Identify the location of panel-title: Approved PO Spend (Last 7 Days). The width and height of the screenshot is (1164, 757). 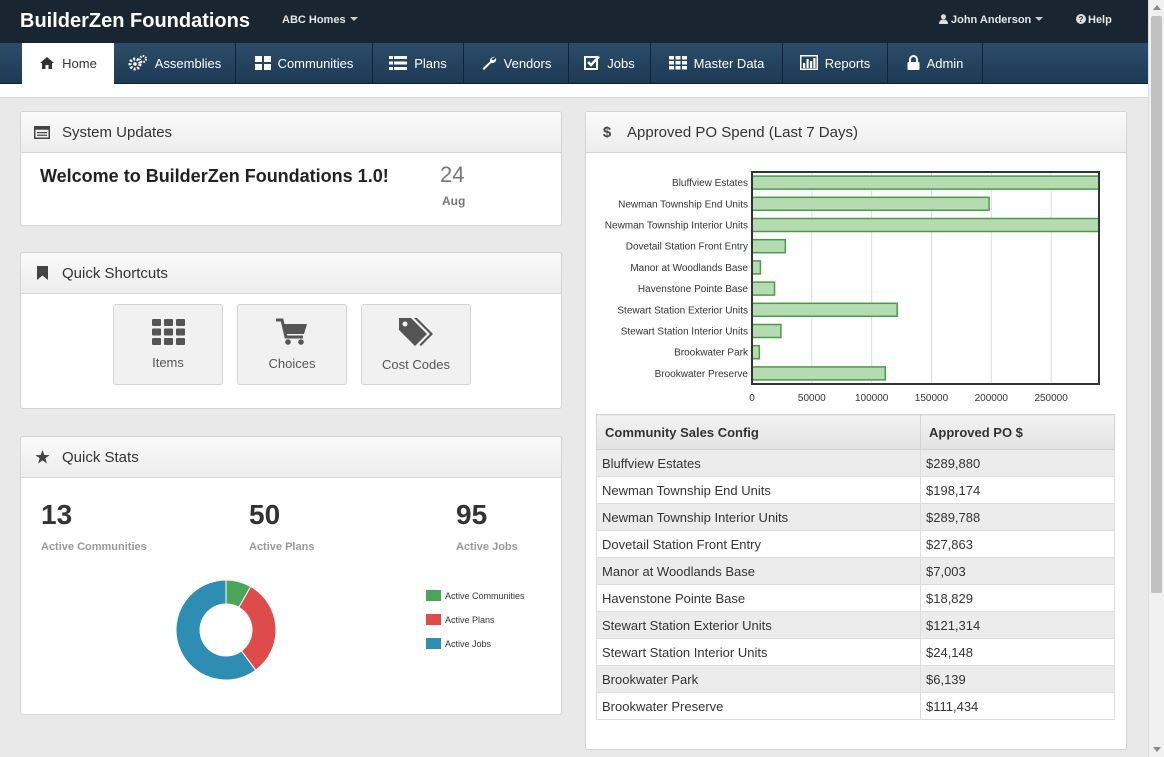
(742, 132).